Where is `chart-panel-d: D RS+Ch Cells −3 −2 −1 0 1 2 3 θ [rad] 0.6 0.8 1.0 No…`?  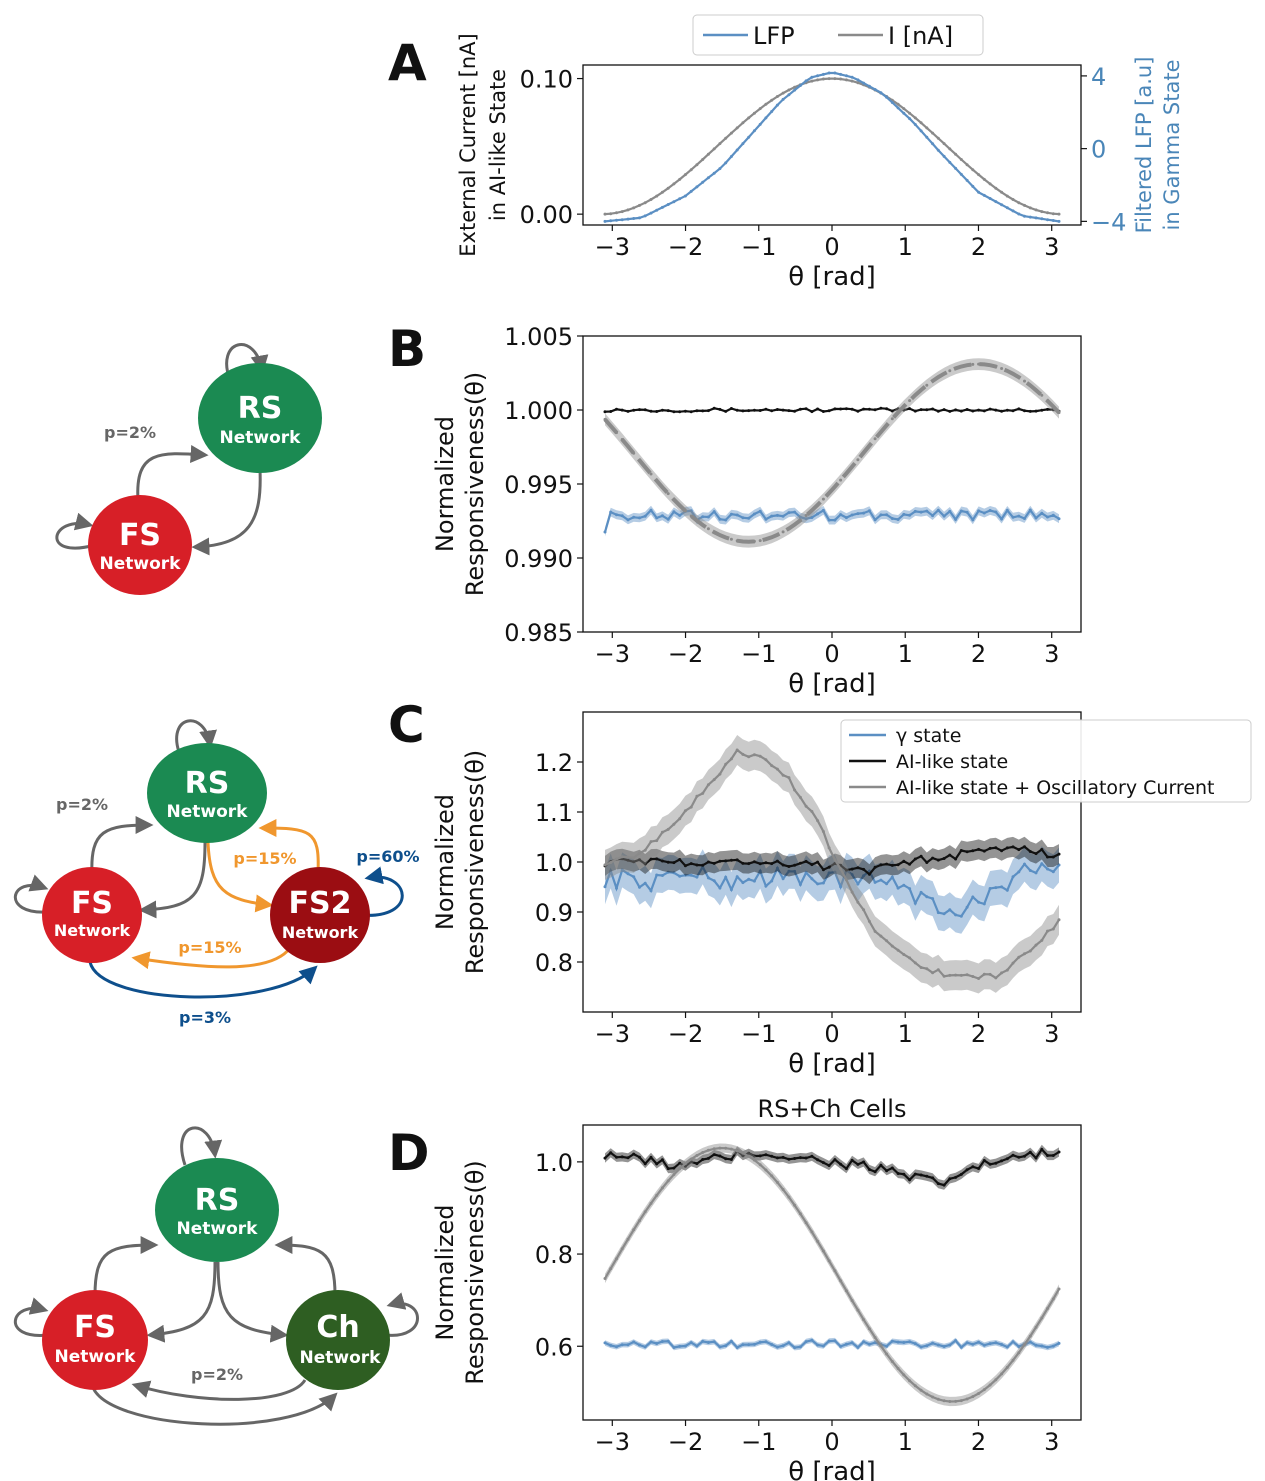 chart-panel-d: D RS+Ch Cells −3 −2 −1 0 1 2 3 θ [rad] 0.6 0.8 1.0 No… is located at coordinates (735, 1288).